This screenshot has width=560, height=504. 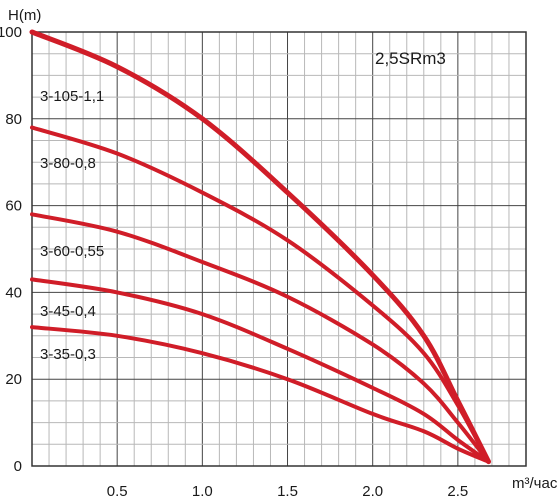 I want to click on y-tick-label: 20, so click(x=13, y=379).